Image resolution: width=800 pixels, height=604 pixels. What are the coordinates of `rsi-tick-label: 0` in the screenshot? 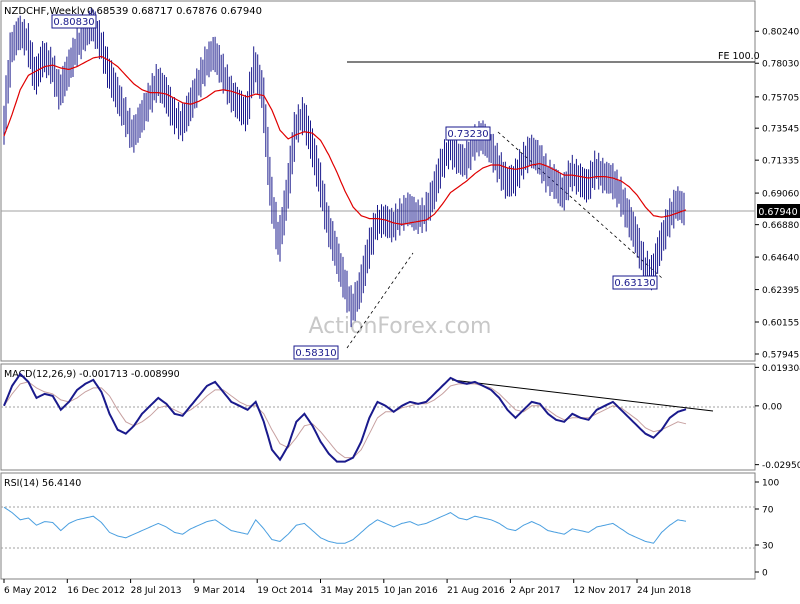 It's located at (765, 574).